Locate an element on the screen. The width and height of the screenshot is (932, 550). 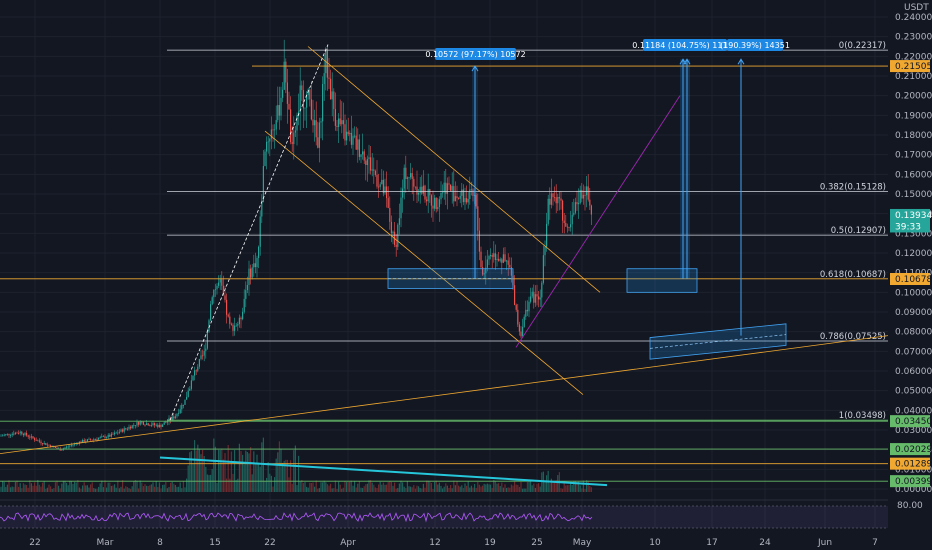
price-axis-unit: USDT is located at coordinates (916, 8).